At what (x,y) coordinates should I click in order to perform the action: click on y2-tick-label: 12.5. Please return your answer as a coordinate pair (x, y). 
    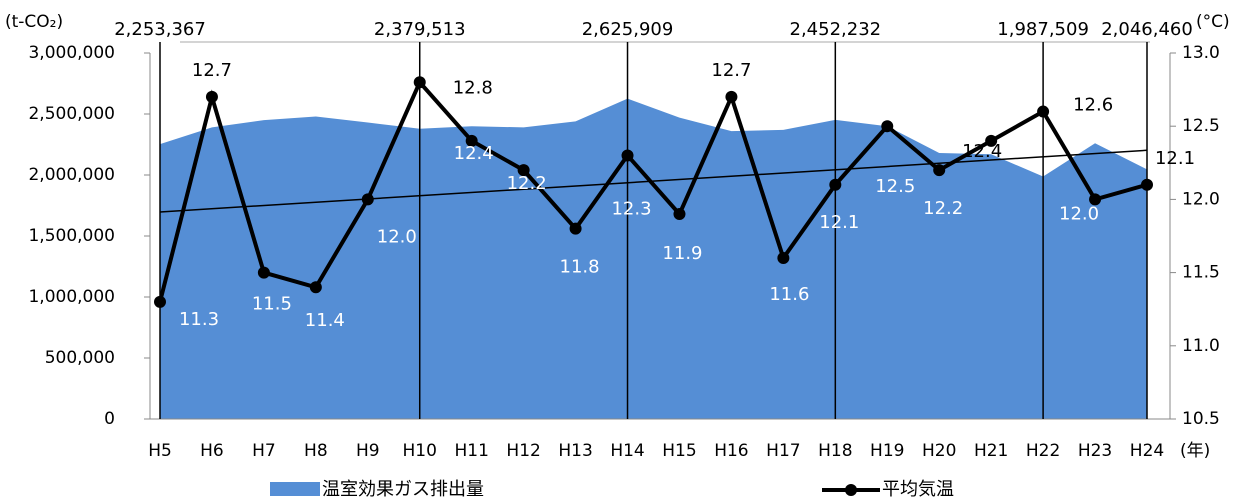
    Looking at the image, I should click on (1201, 126).